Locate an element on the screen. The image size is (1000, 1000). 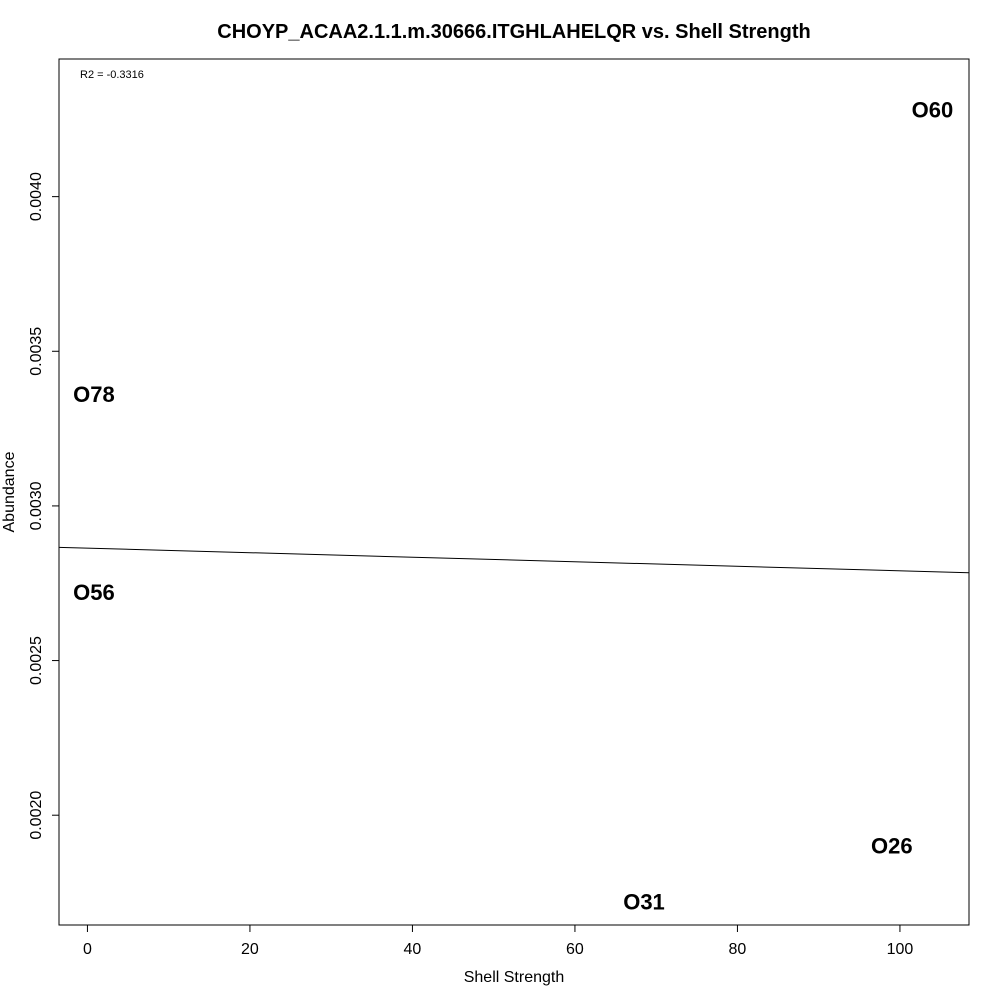
x-tick-label: 60 is located at coordinates (575, 949).